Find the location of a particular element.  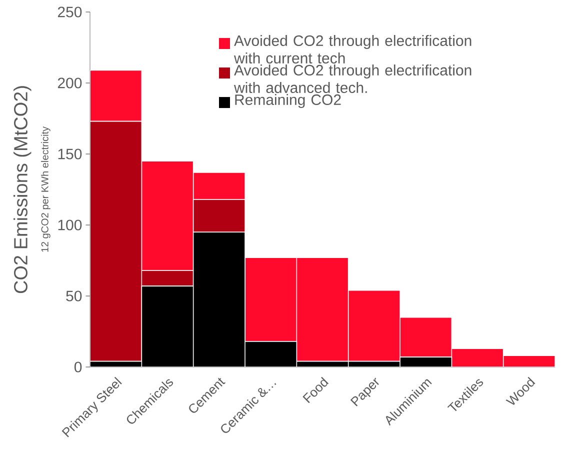

y-tick-label: 150 is located at coordinates (70, 154).